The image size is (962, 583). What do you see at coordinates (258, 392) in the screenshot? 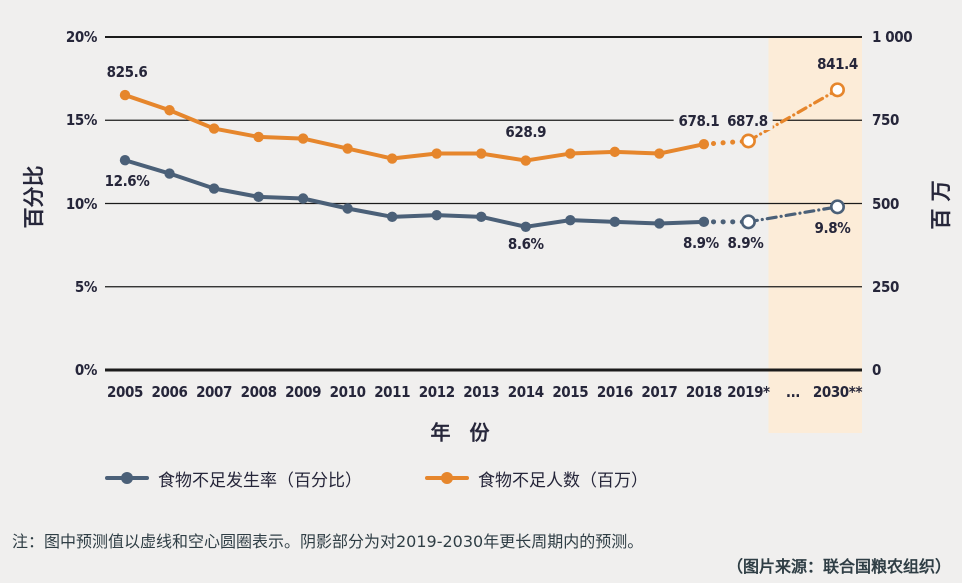
I see `x-axis-tick-label: 2008` at bounding box center [258, 392].